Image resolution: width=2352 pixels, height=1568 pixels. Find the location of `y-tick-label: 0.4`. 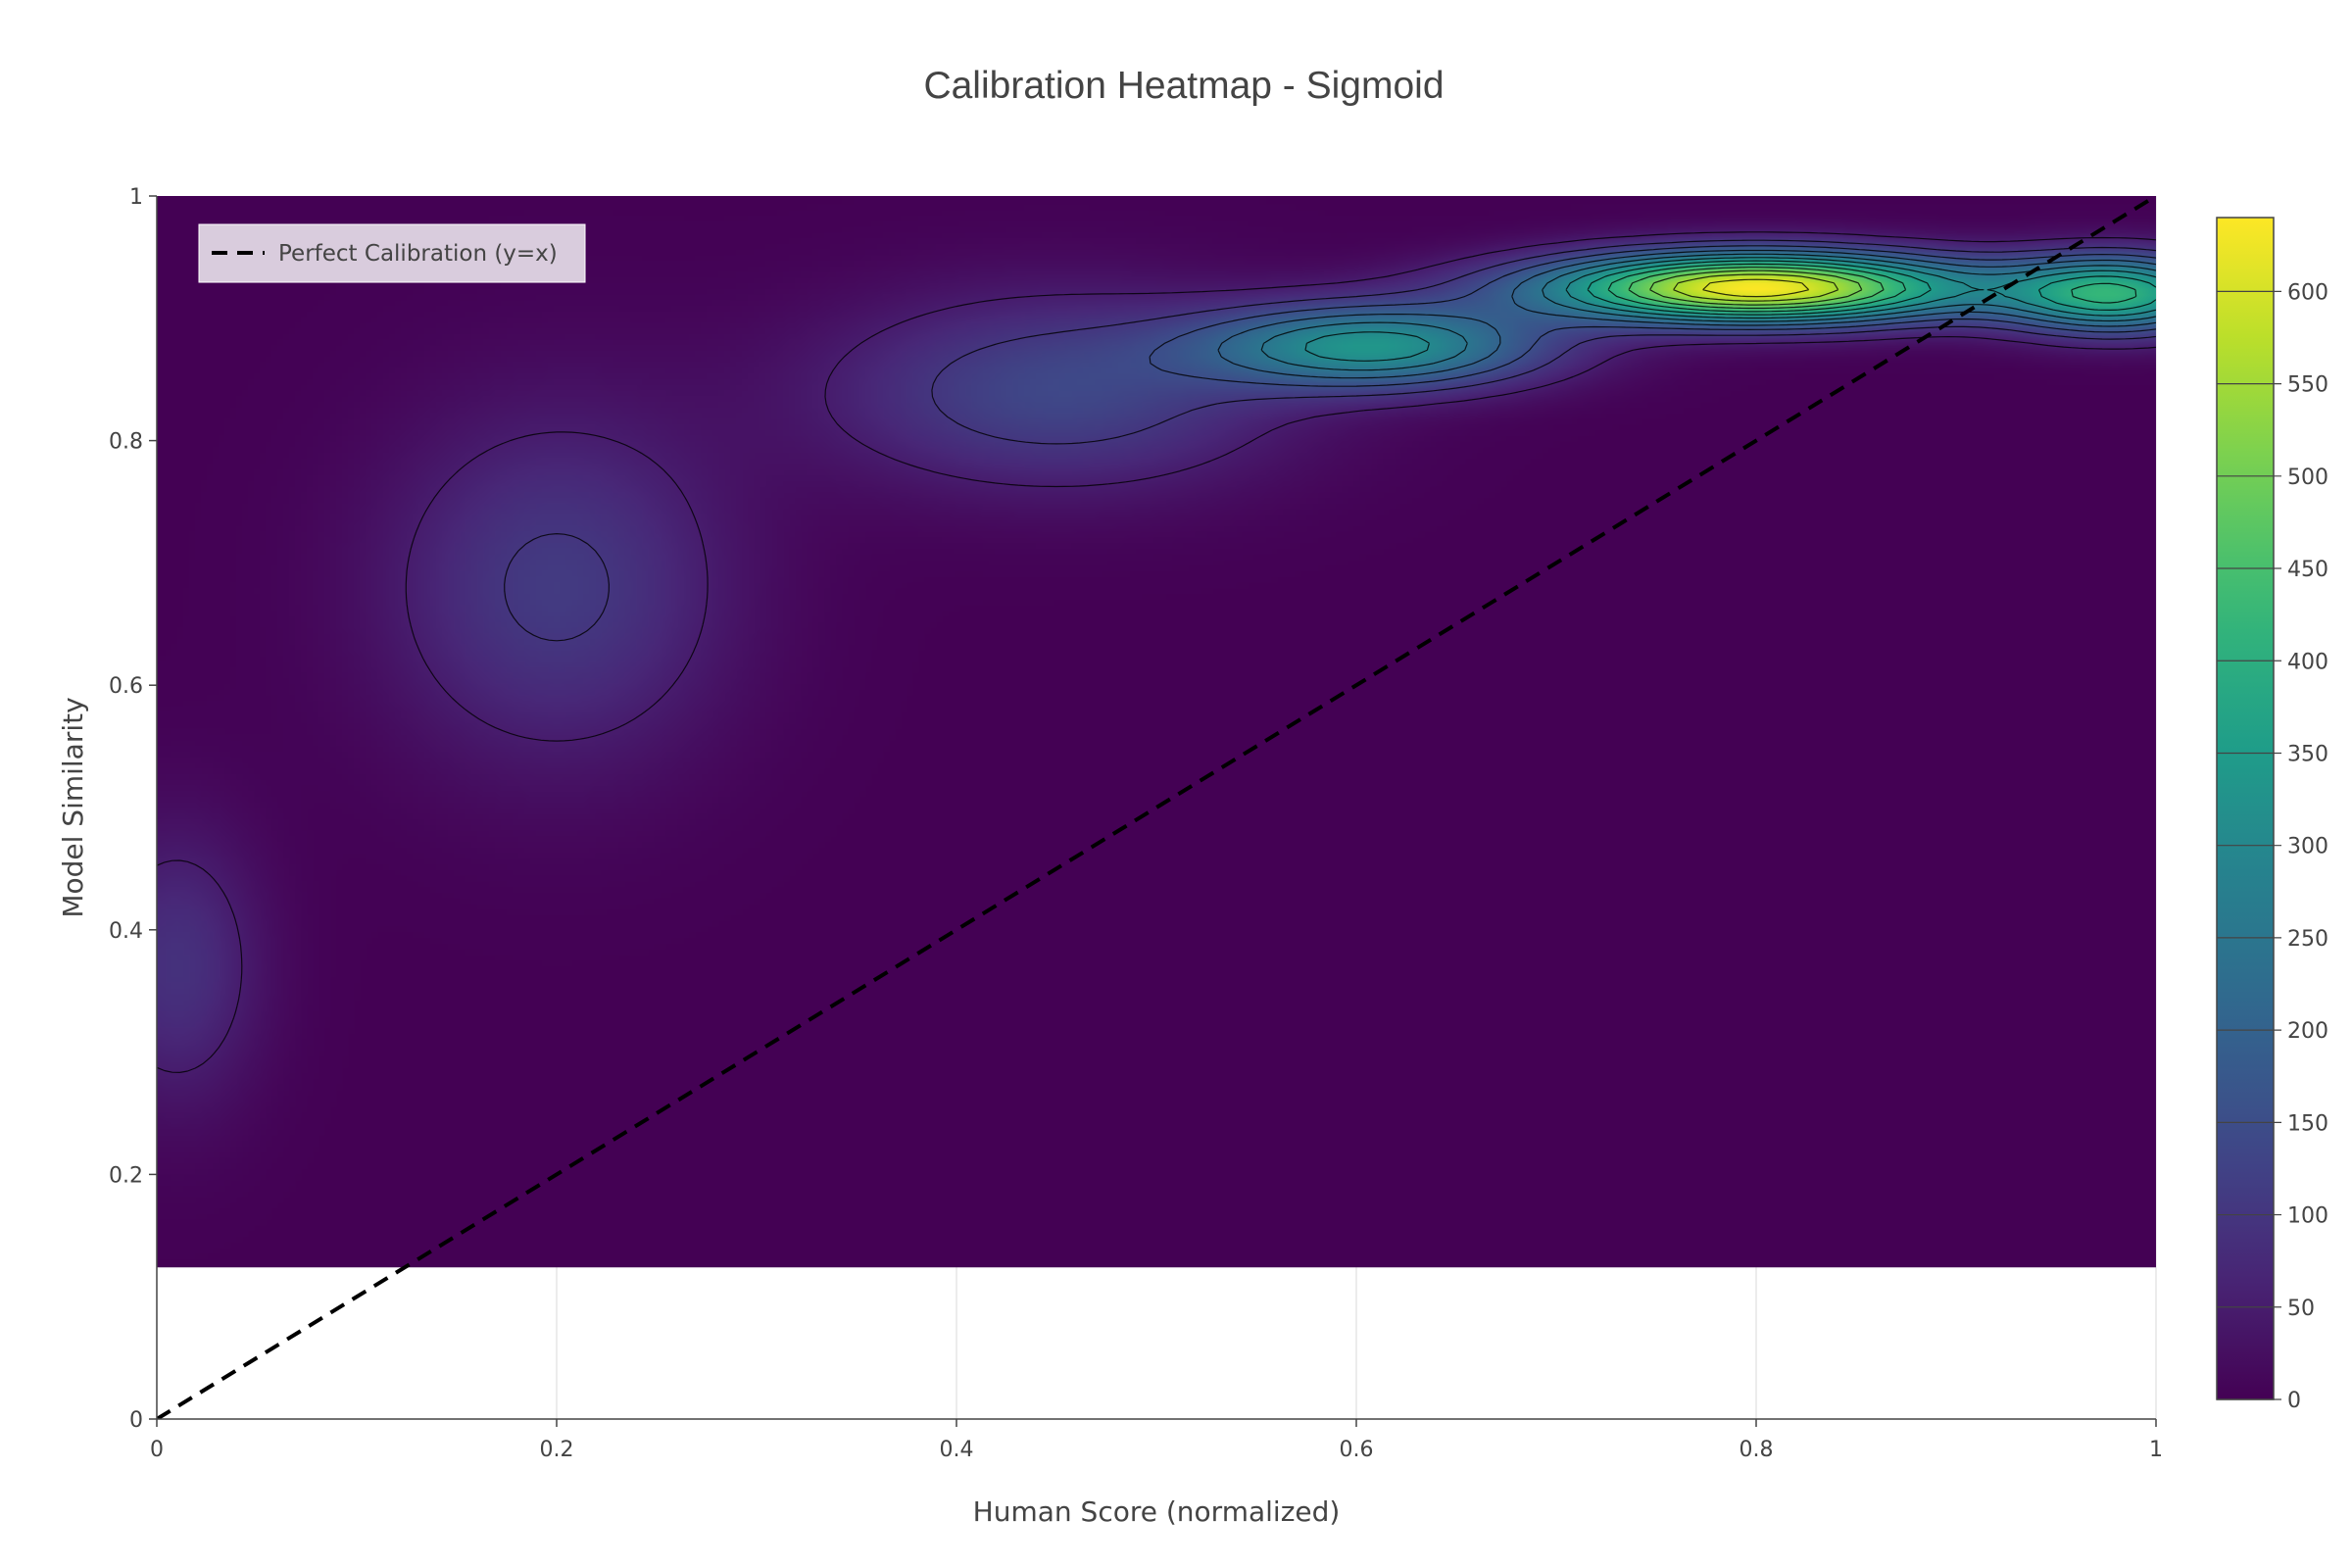

y-tick-label: 0.4 is located at coordinates (126, 931).